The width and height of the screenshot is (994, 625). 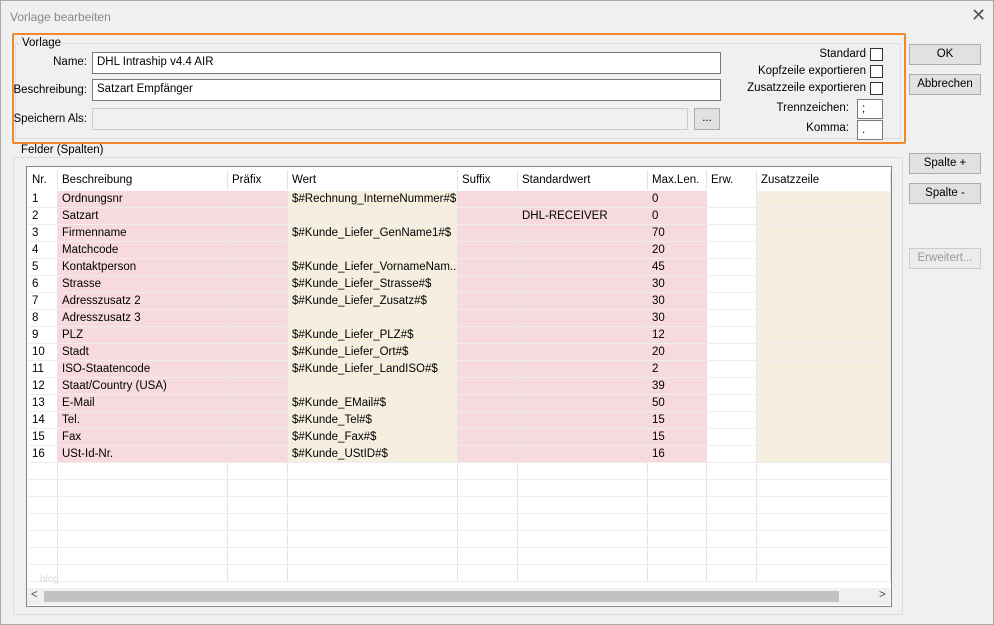 What do you see at coordinates (677, 386) in the screenshot?
I see `grid-cell: 39` at bounding box center [677, 386].